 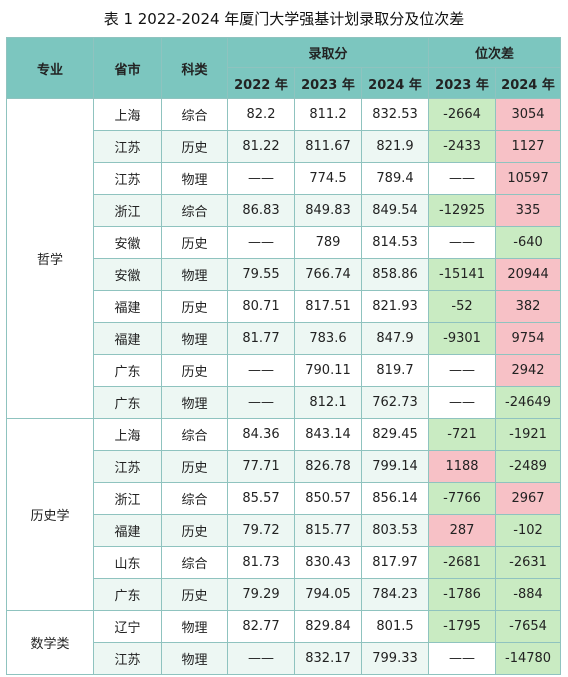 I want to click on table-row: 福建 历史 79.72 815.77 803.53 287 -102, so click(x=284, y=530).